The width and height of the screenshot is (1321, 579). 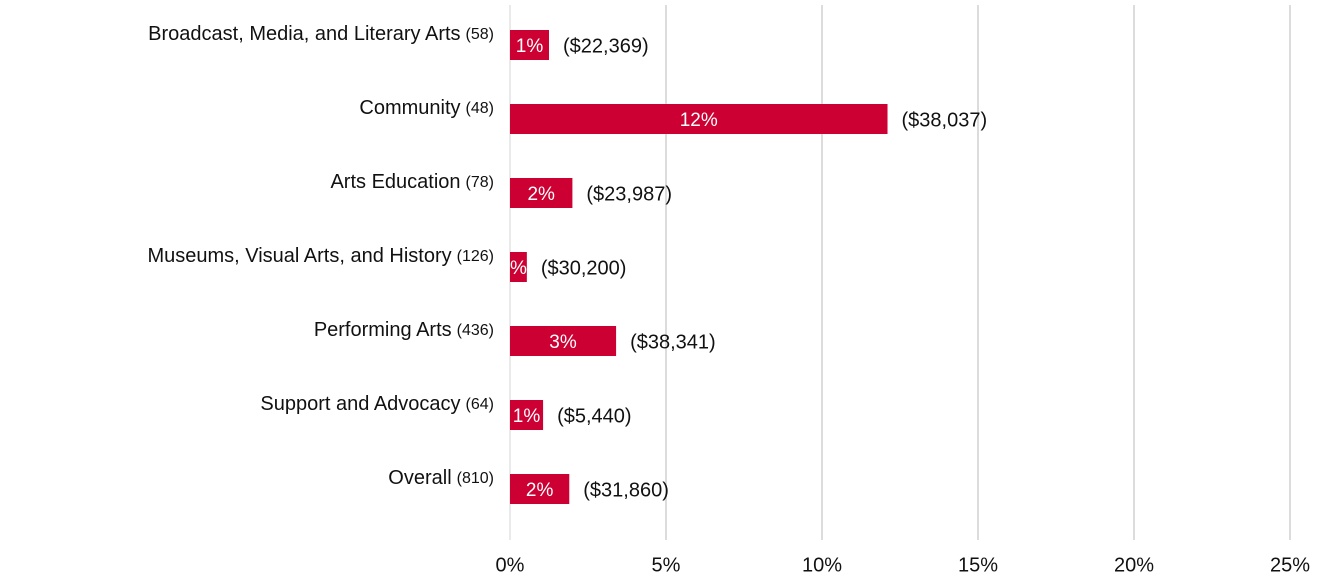 I want to click on value-label: 3%, so click(x=563, y=342).